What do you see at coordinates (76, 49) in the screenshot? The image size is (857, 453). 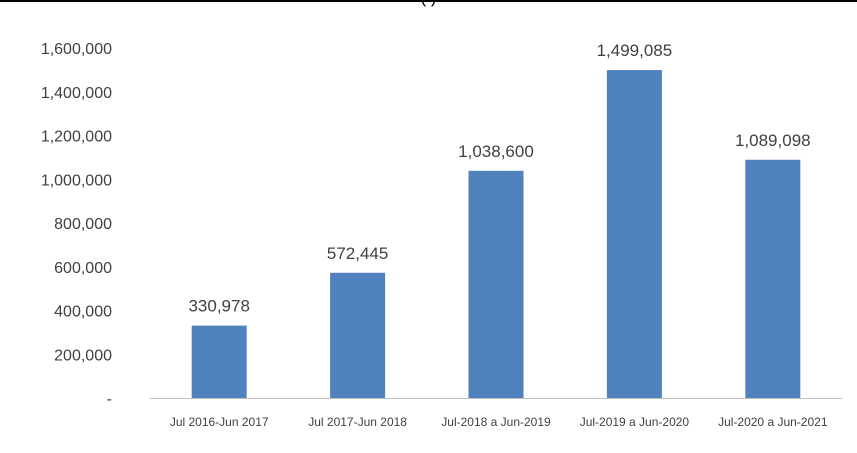 I see `y-tick-label: 1,600,000` at bounding box center [76, 49].